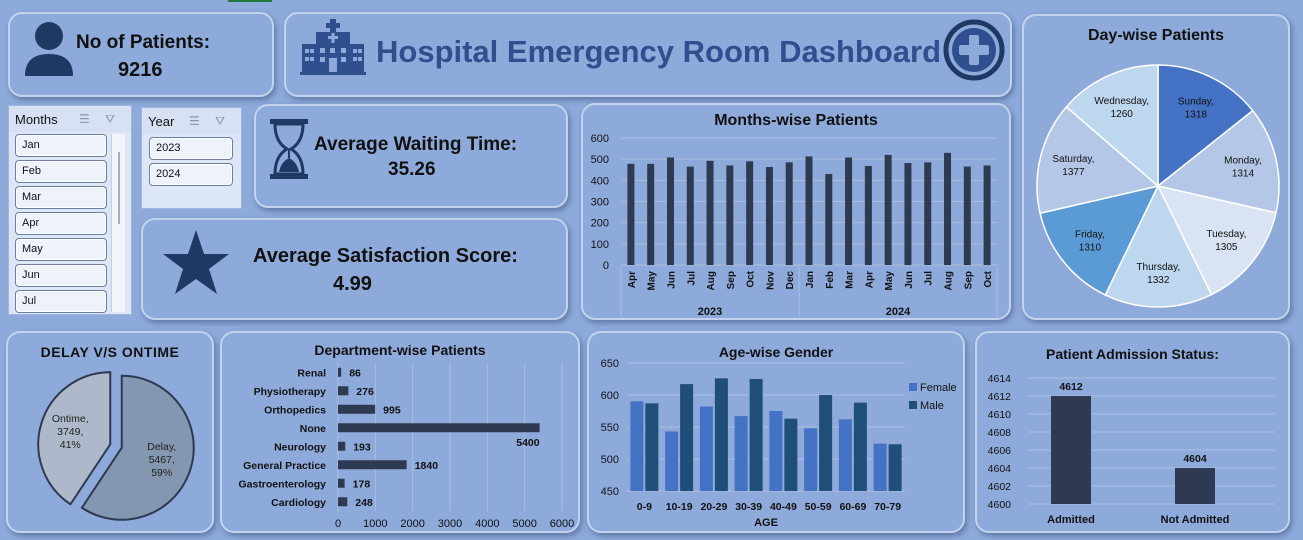 This screenshot has width=1303, height=540. Describe the element at coordinates (776, 352) in the screenshot. I see `agegender-chart-title: Age-wise Gender` at that location.